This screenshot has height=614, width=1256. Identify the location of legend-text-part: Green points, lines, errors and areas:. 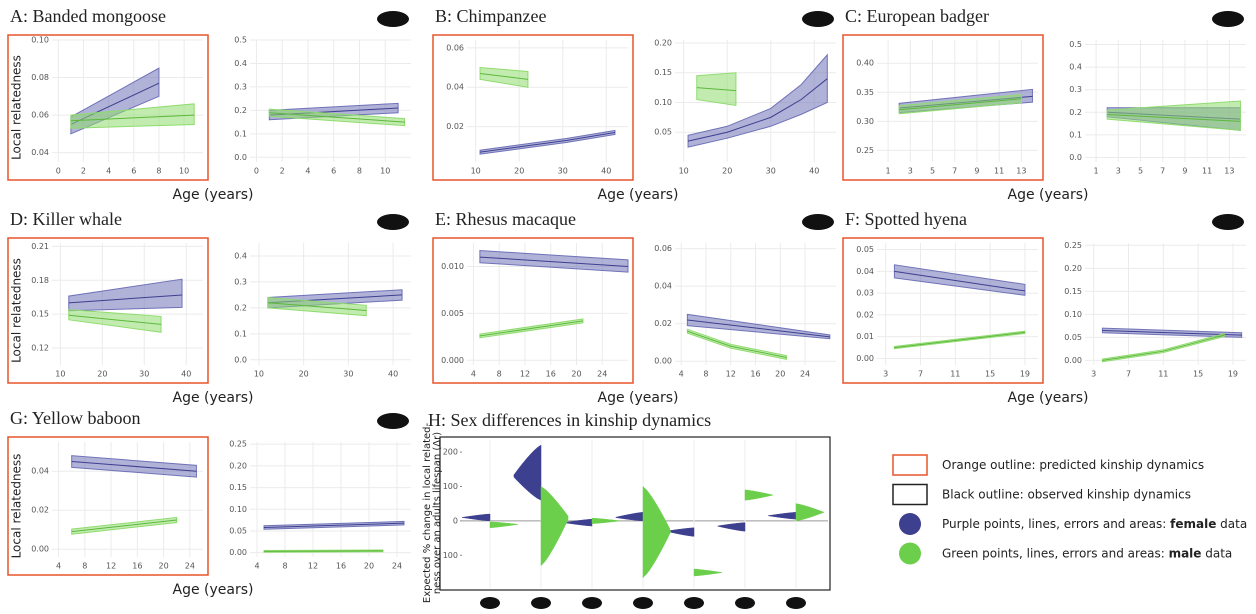
(1055, 553).